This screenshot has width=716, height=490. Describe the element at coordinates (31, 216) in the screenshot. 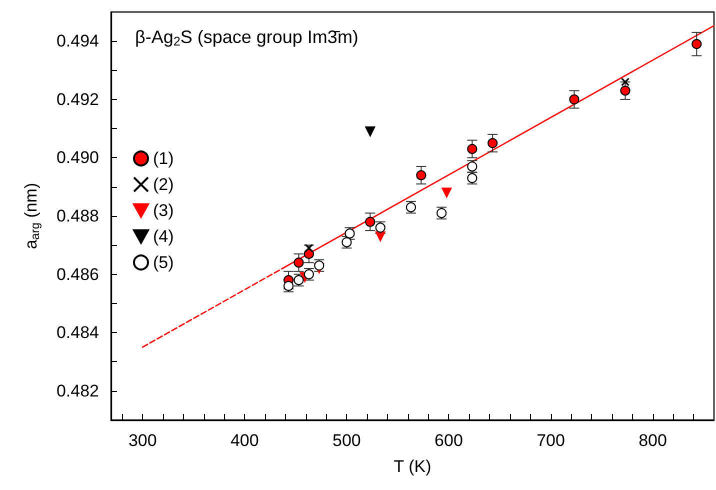

I see `y-axis-title: aarg (nm)` at that location.